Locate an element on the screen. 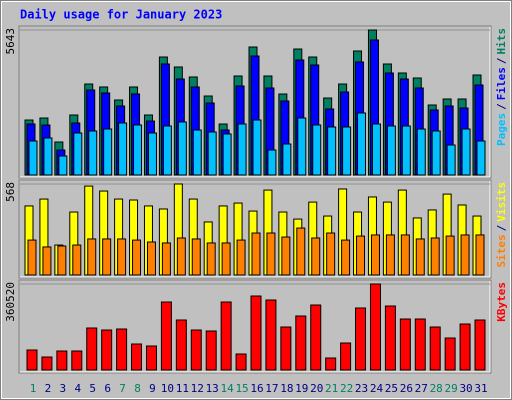 This screenshot has height=400, width=512. legend: KBytes is located at coordinates (501, 302).